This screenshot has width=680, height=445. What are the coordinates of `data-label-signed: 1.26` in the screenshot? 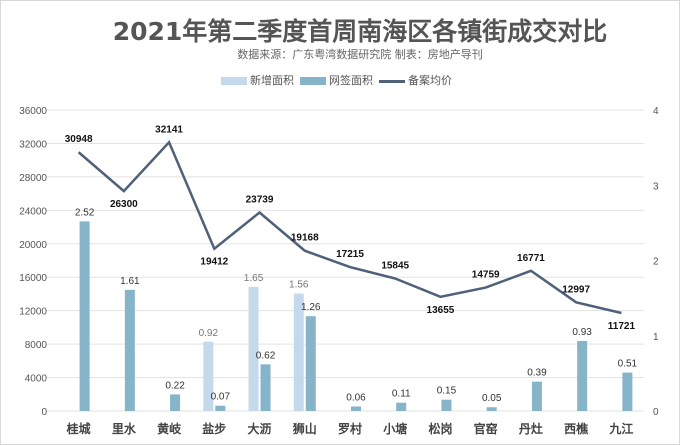 It's located at (311, 307).